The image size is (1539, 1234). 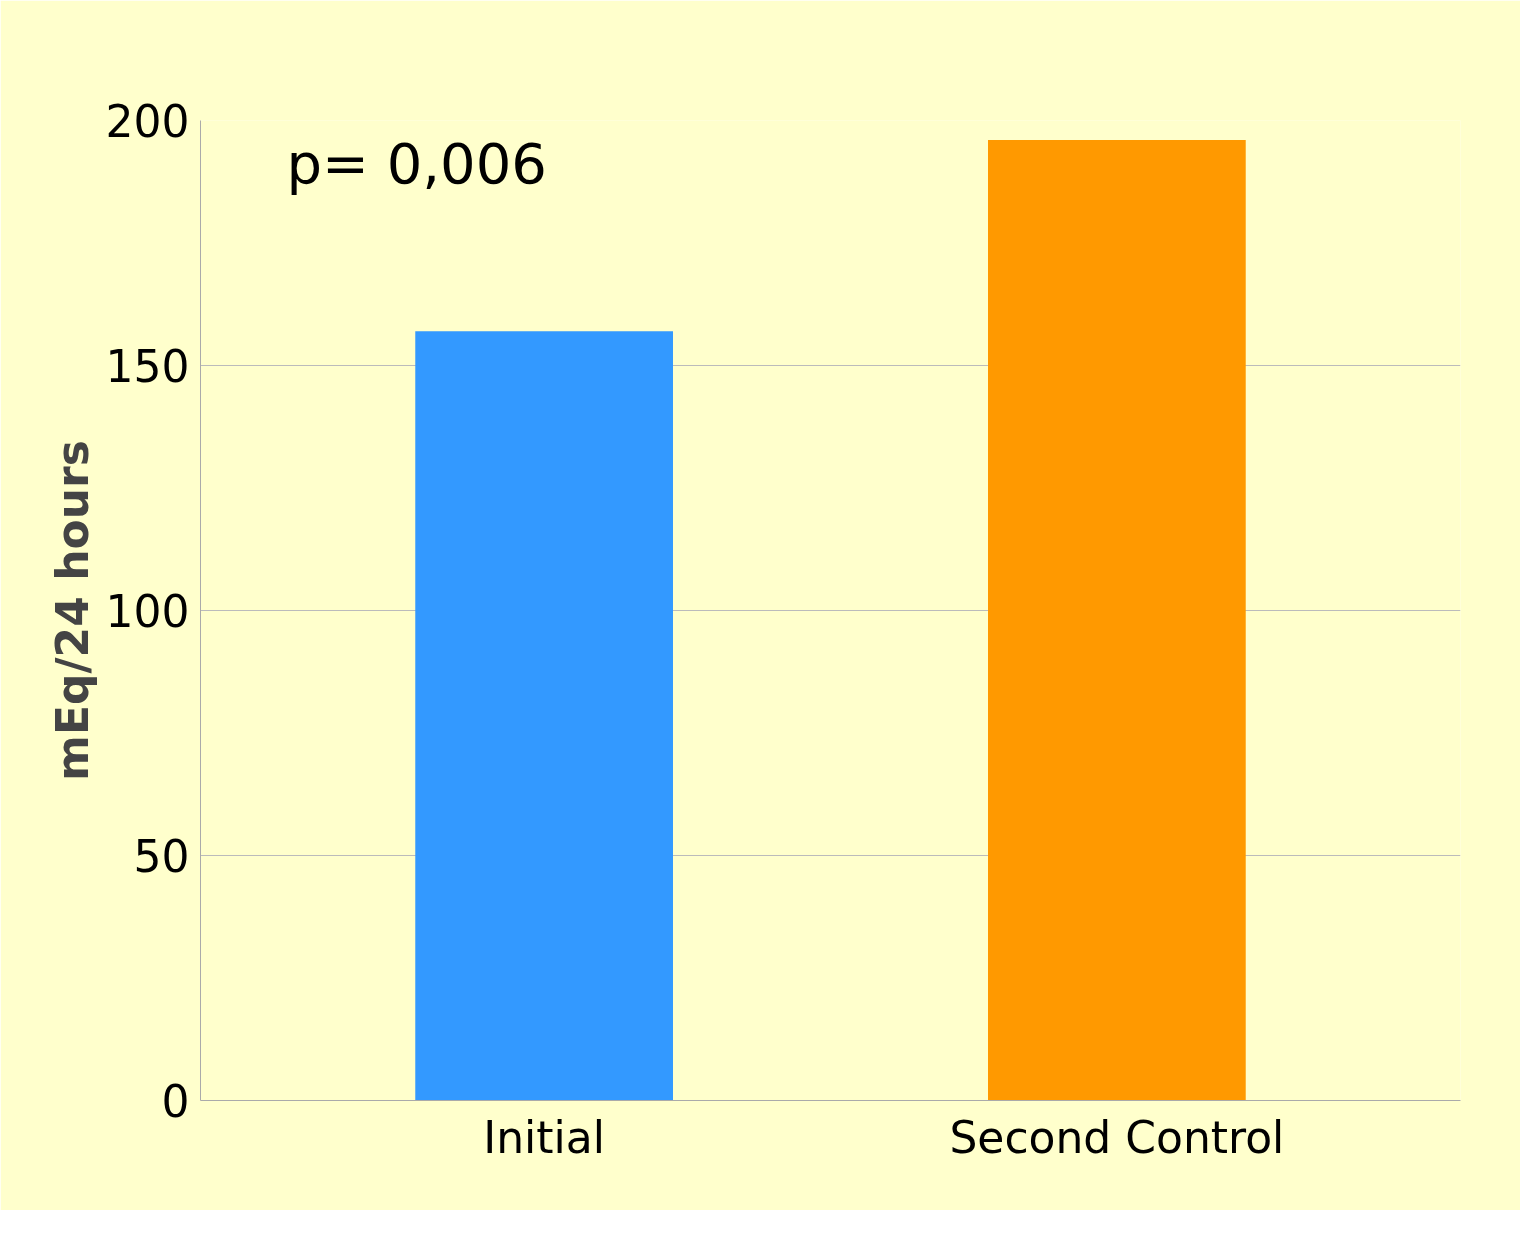 I want to click on y-tick-label: 150, so click(x=147, y=366).